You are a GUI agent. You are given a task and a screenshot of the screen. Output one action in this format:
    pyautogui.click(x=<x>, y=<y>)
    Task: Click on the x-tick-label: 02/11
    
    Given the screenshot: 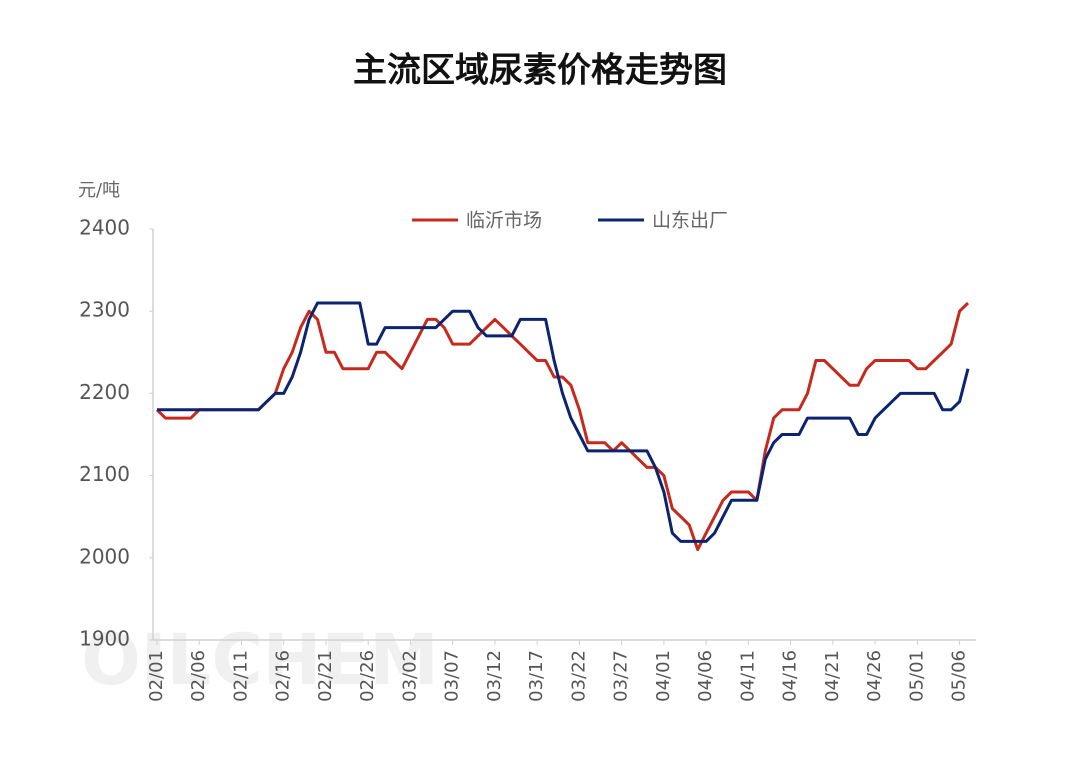 What is the action you would take?
    pyautogui.click(x=240, y=676)
    